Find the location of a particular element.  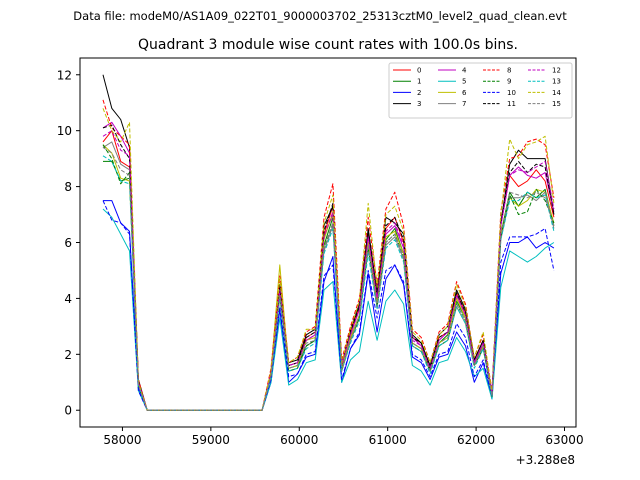

y-axis: 0 2 4 6 8 10 12 is located at coordinates (68, 243).